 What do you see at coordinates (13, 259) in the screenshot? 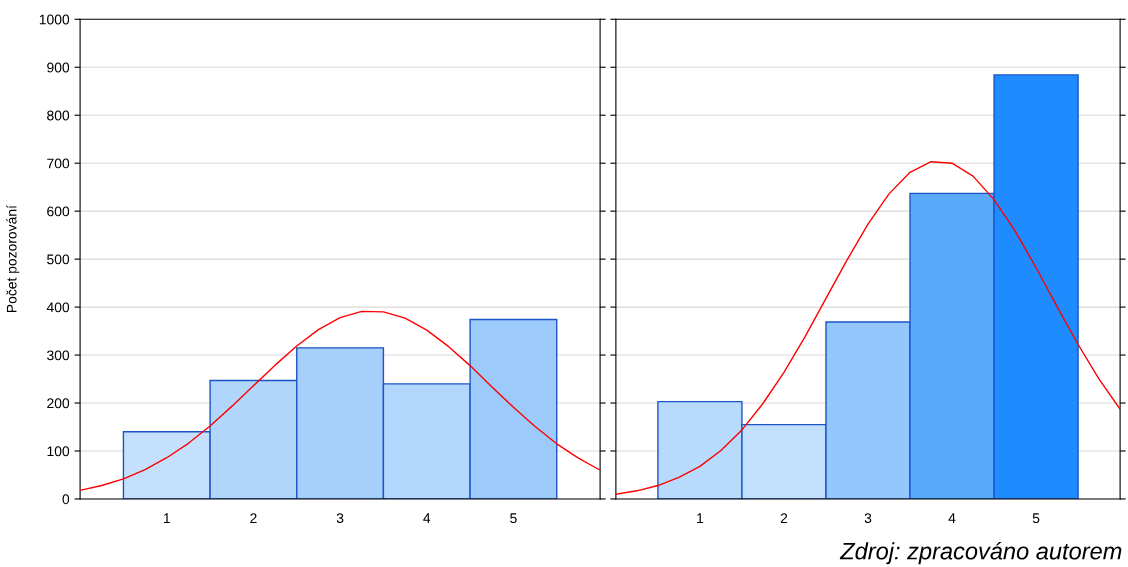
I see `y-axis-title: Počet pozorování` at bounding box center [13, 259].